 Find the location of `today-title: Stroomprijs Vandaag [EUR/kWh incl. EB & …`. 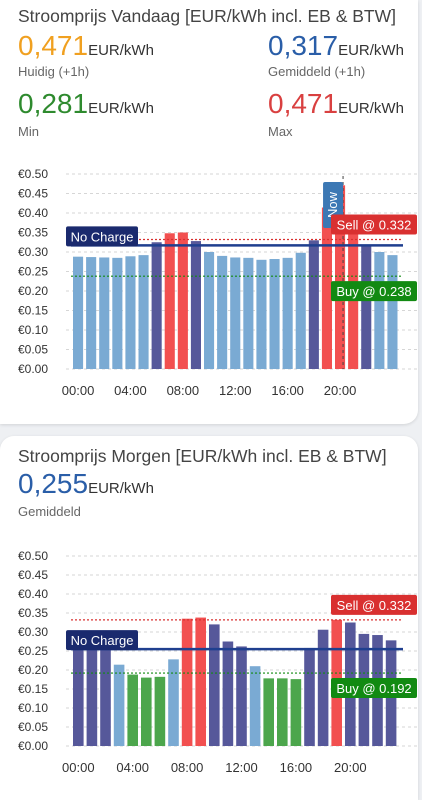

today-title: Stroomprijs Vandaag [EUR/kWh incl. EB & … is located at coordinates (207, 16).